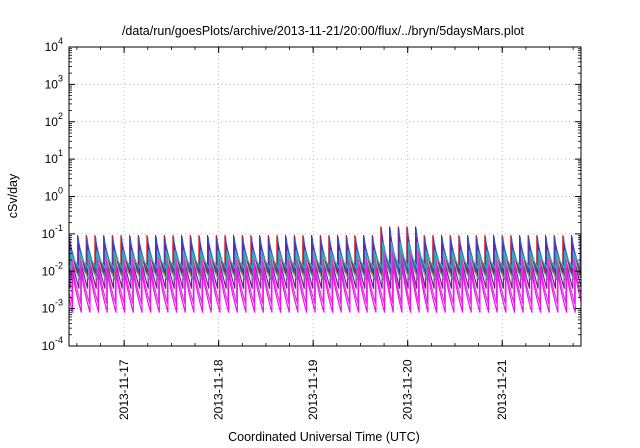 The width and height of the screenshot is (640, 448). Describe the element at coordinates (54, 45) in the screenshot. I see `y-tick-label: 10⁴` at that location.